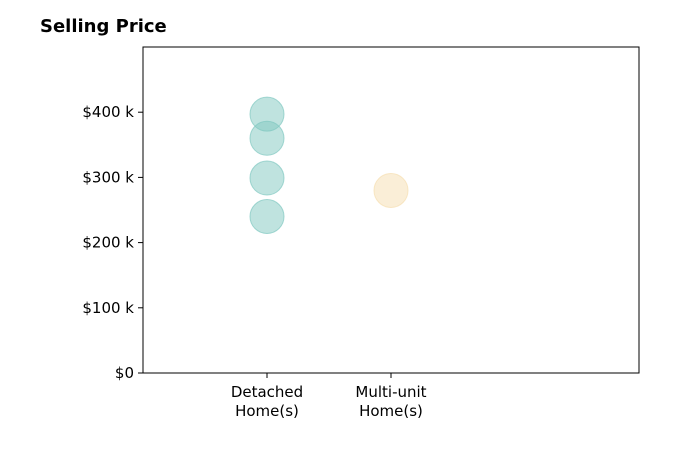 The image size is (679, 462). I want to click on y-axis: $0 $100 k $200 k $300 k $400 k, so click(112, 242).